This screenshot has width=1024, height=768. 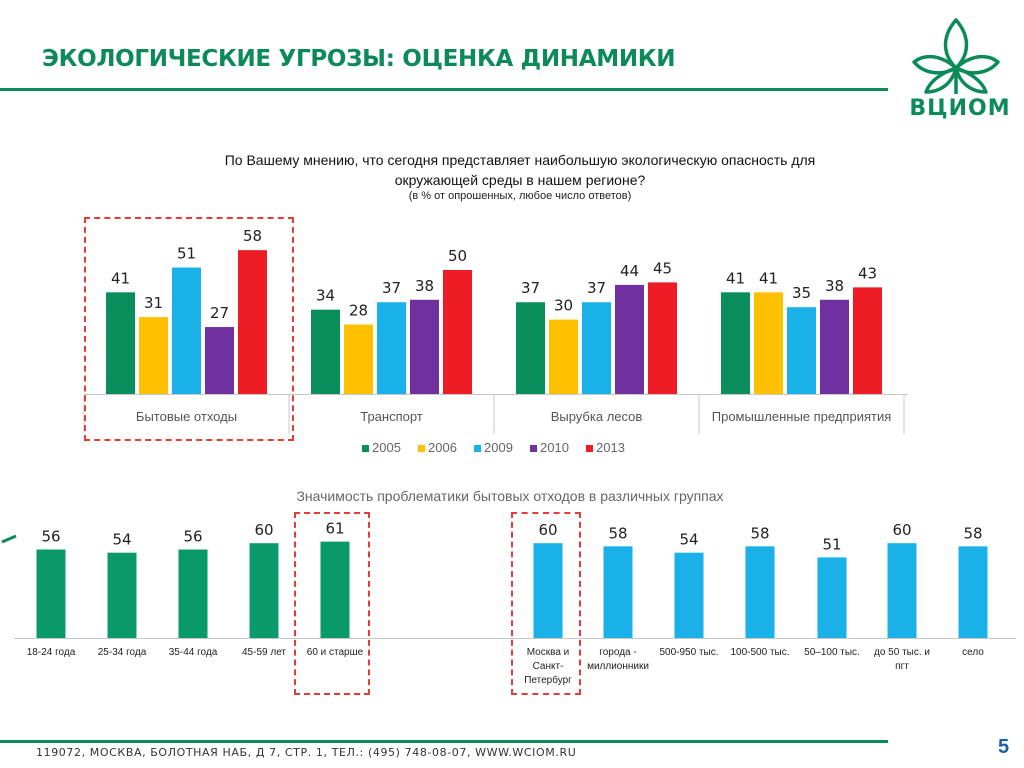 What do you see at coordinates (365, 448) in the screenshot?
I see `legend-swatch-2005` at bounding box center [365, 448].